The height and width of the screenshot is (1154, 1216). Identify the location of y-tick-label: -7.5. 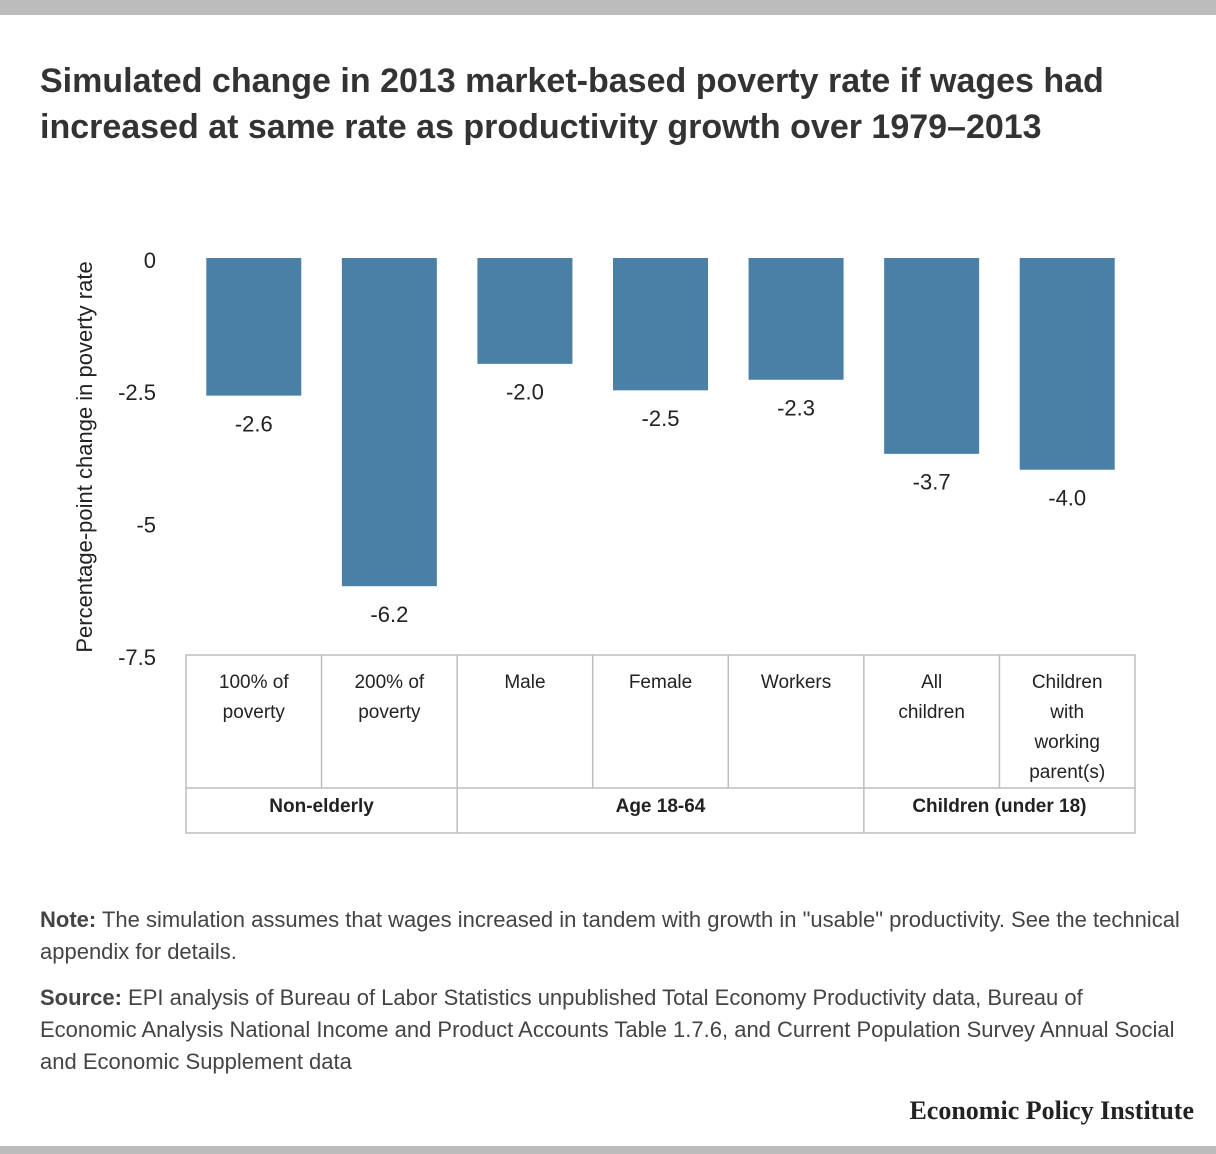
(137, 657).